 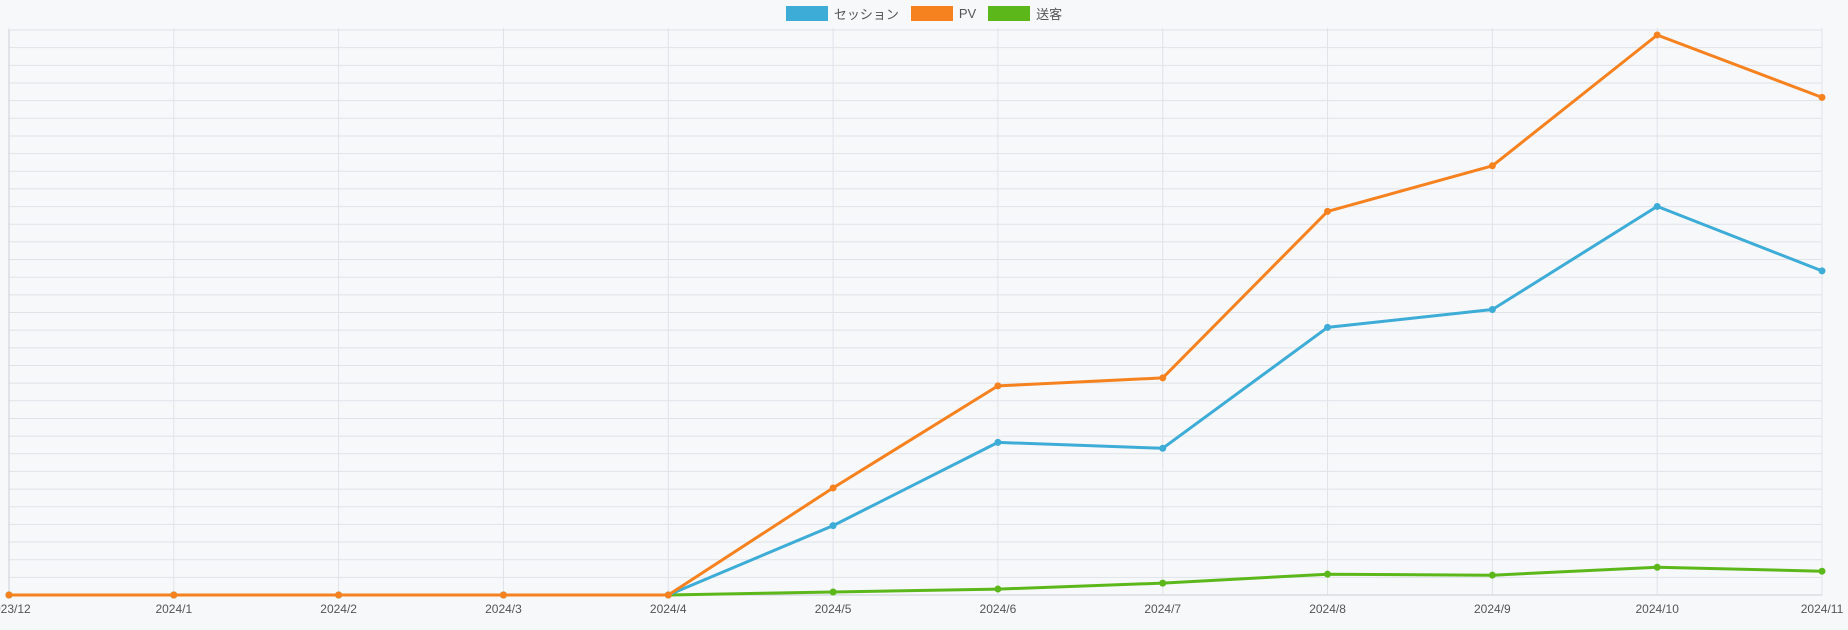 I want to click on x-tick-label: 2024/3, so click(x=503, y=609).